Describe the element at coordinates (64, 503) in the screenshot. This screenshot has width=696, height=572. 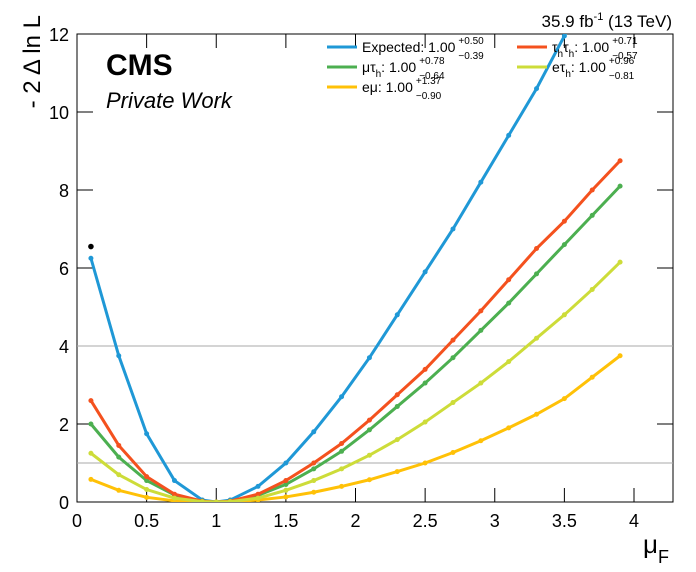
I see `y-tick-label: 0` at that location.